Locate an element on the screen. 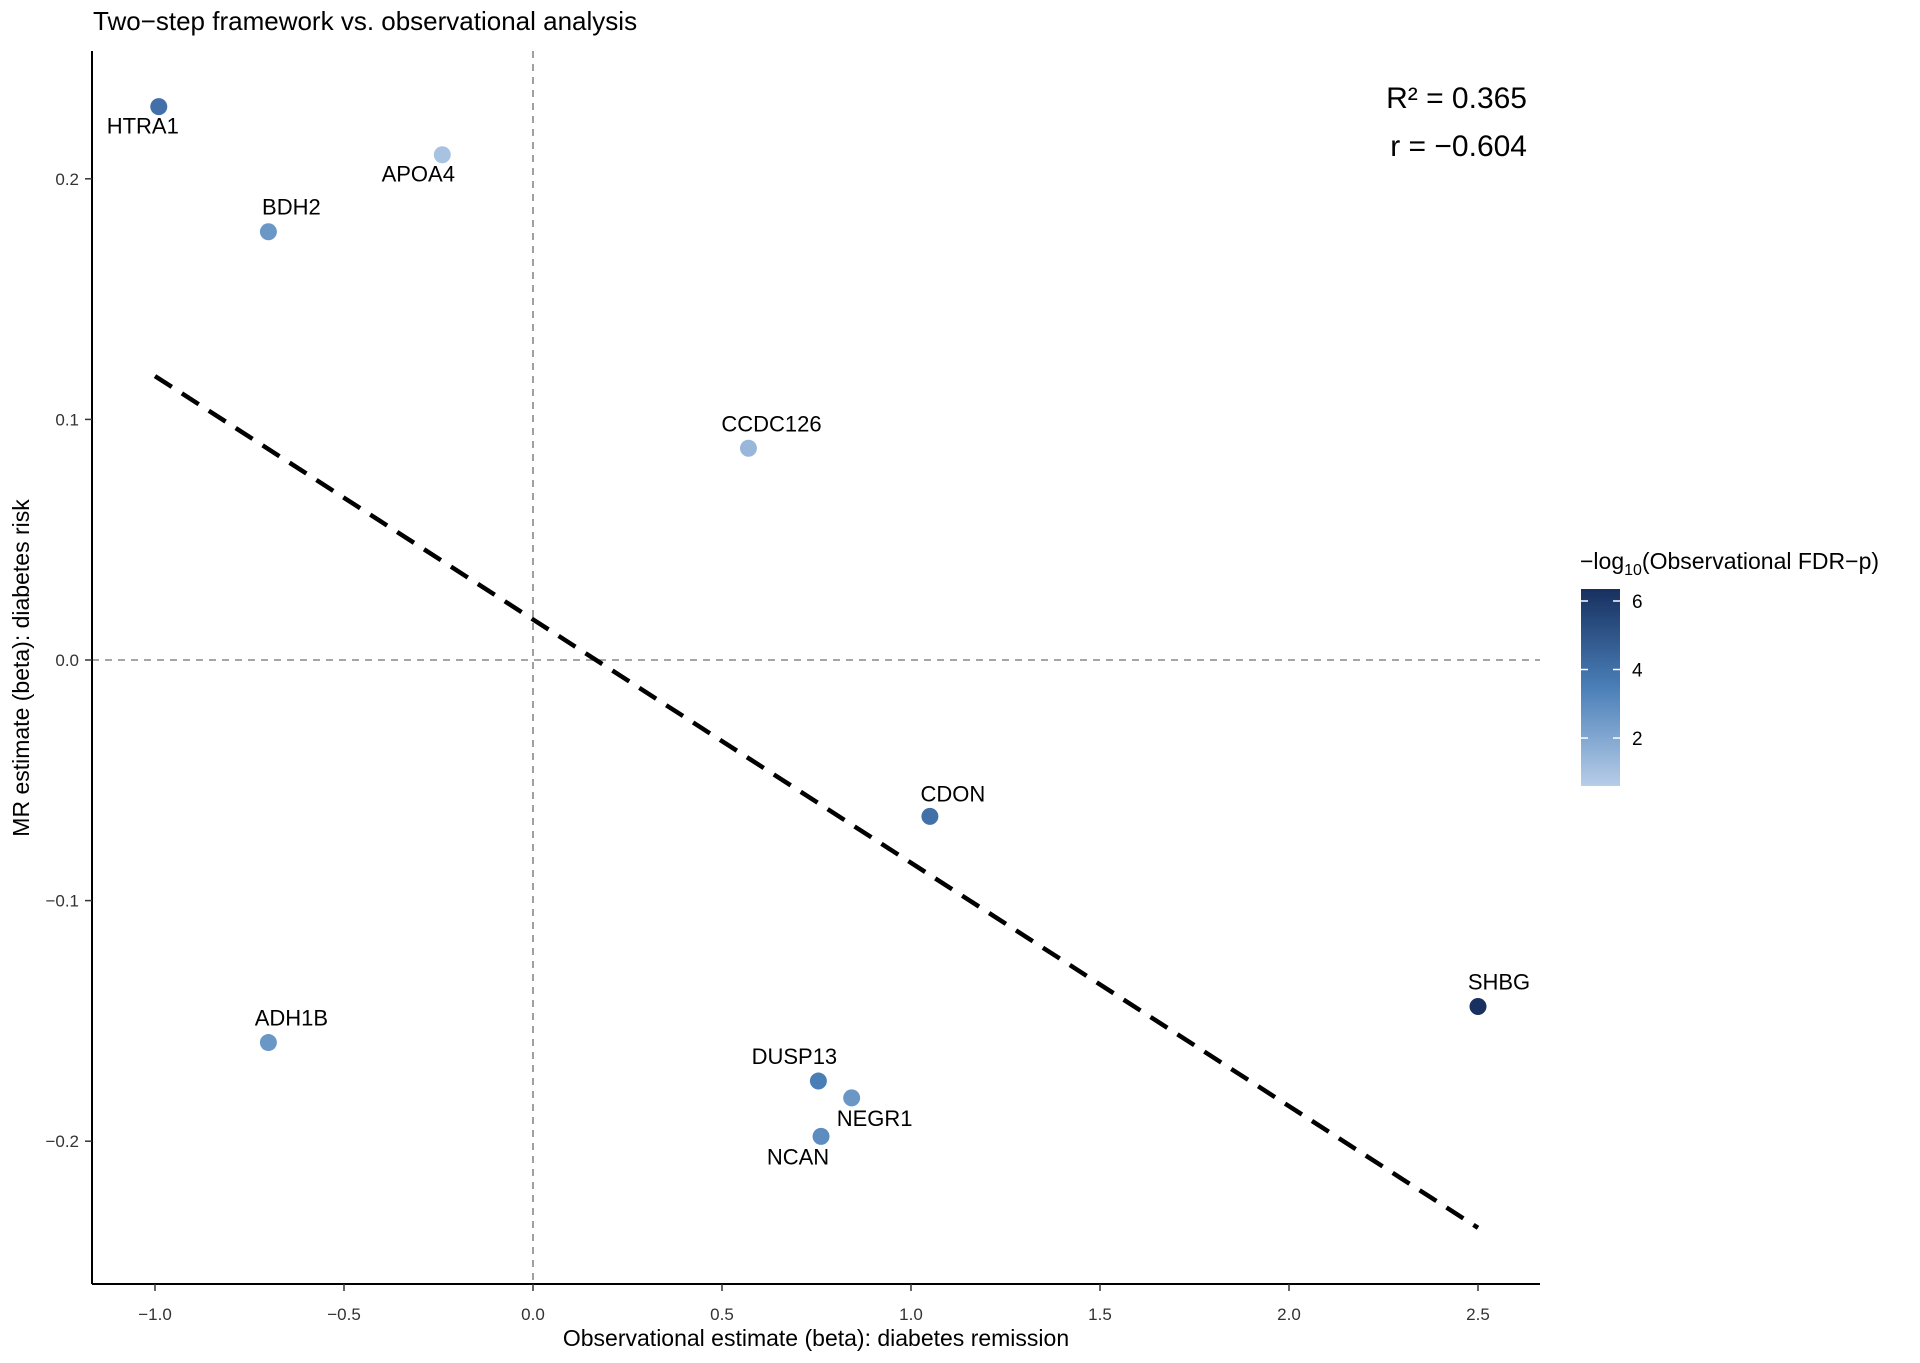 Image resolution: width=1920 pixels, height=1363 pixels. x-tick-label: 1.5 is located at coordinates (1100, 1314).